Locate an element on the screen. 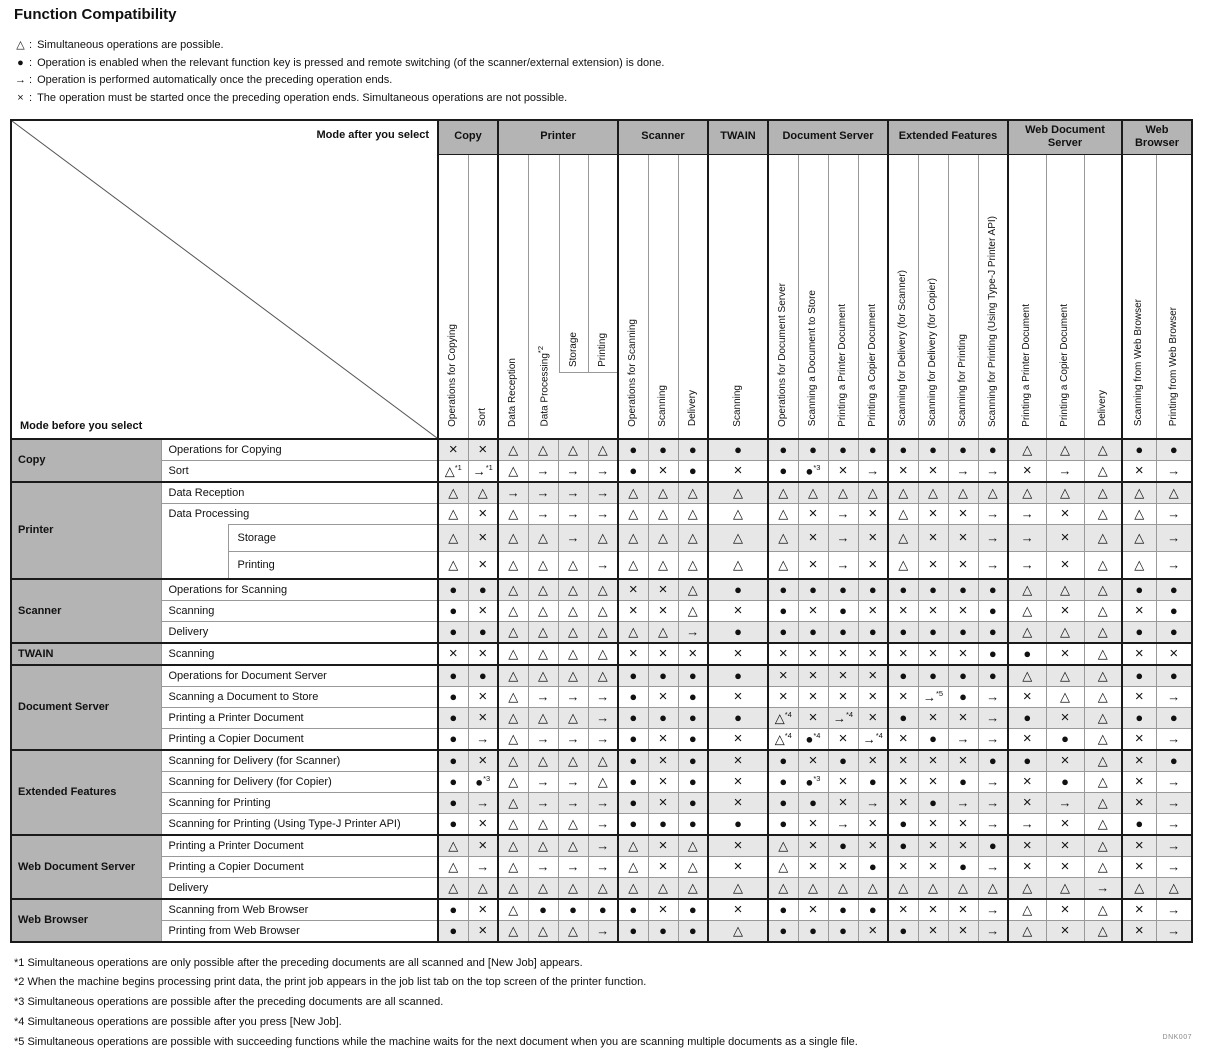  column-header: Scanning a Document to Store is located at coordinates (813, 296).